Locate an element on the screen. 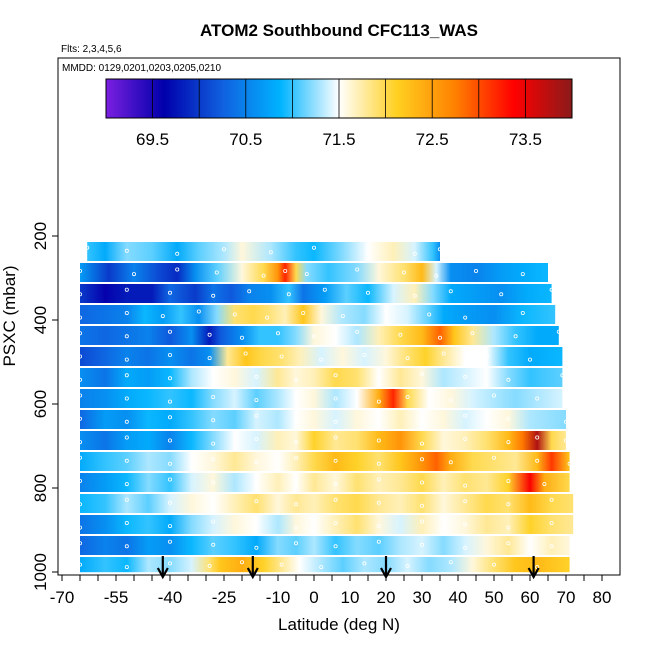 This screenshot has width=650, height=655. x-tick-label: 80 is located at coordinates (602, 597).